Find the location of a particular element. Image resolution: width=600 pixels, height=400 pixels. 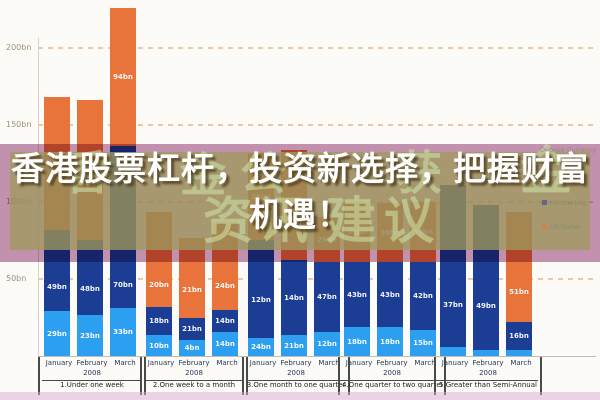

bar-value-label: 10bn is located at coordinates (159, 345).